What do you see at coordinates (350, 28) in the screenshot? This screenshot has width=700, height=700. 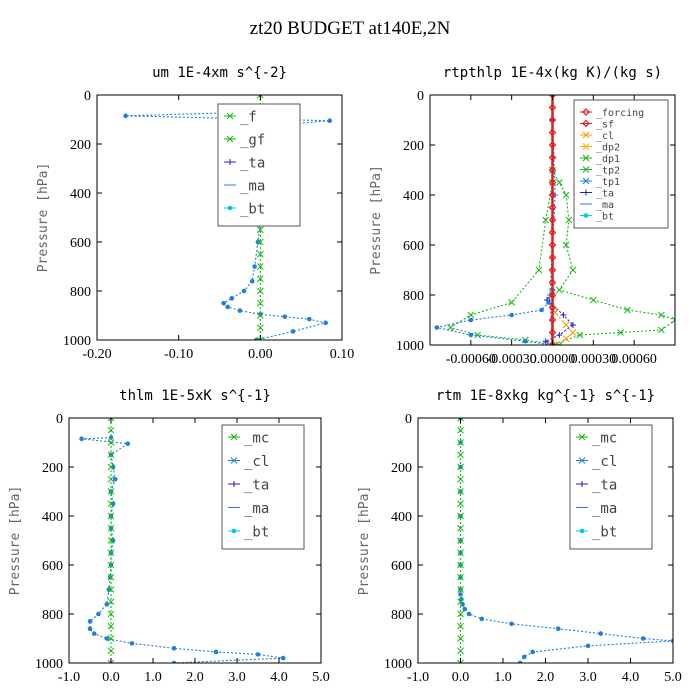 I see `figure-title: zt20 BUDGET at140E,2N` at bounding box center [350, 28].